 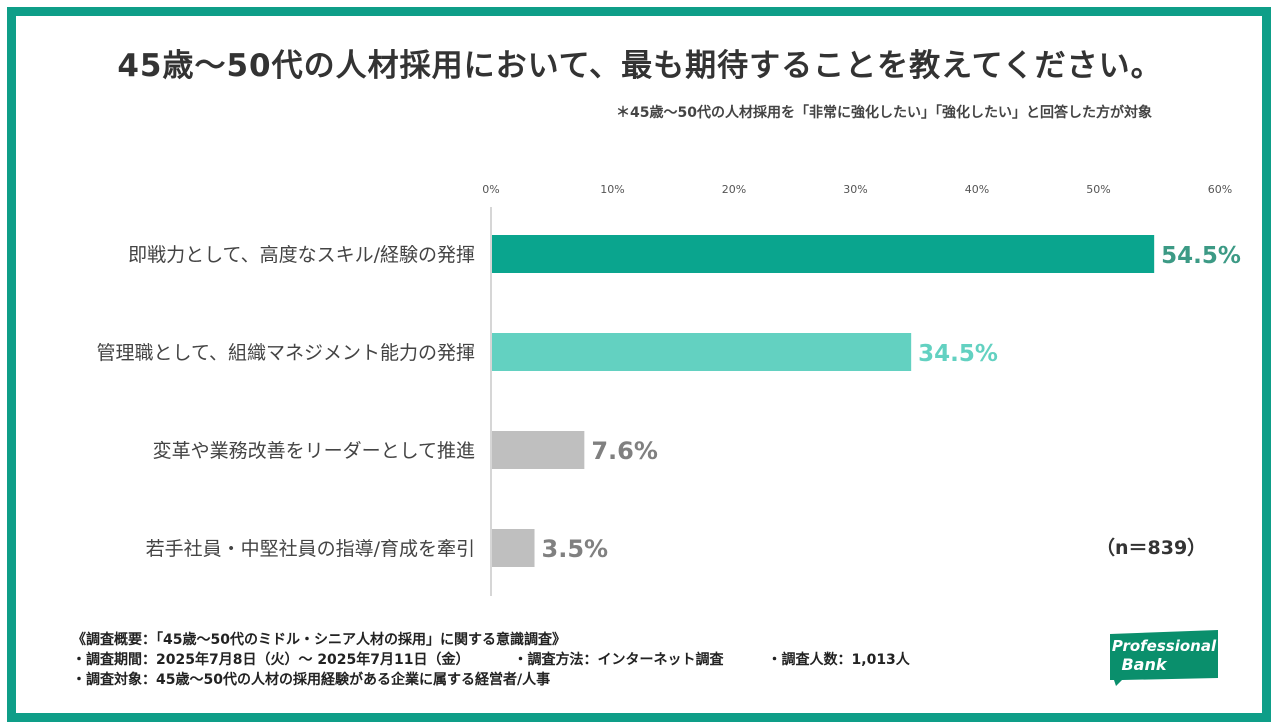 I want to click on x-tick-label: 40%, so click(x=977, y=189).